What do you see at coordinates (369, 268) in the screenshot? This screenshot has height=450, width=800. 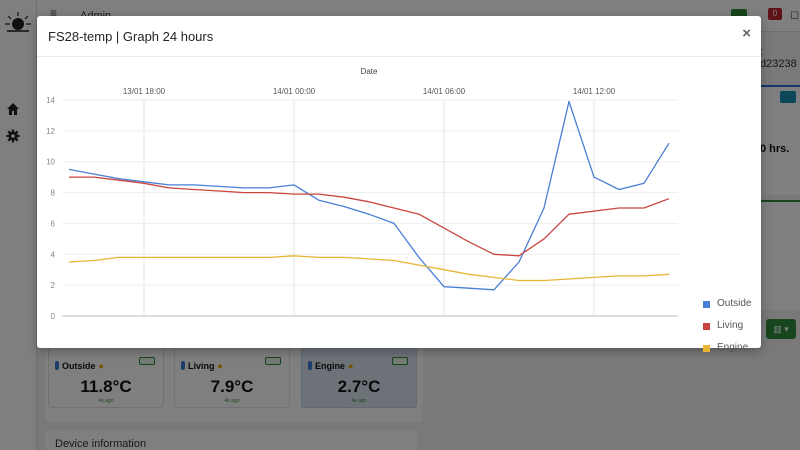 I see `series-line-engine` at bounding box center [369, 268].